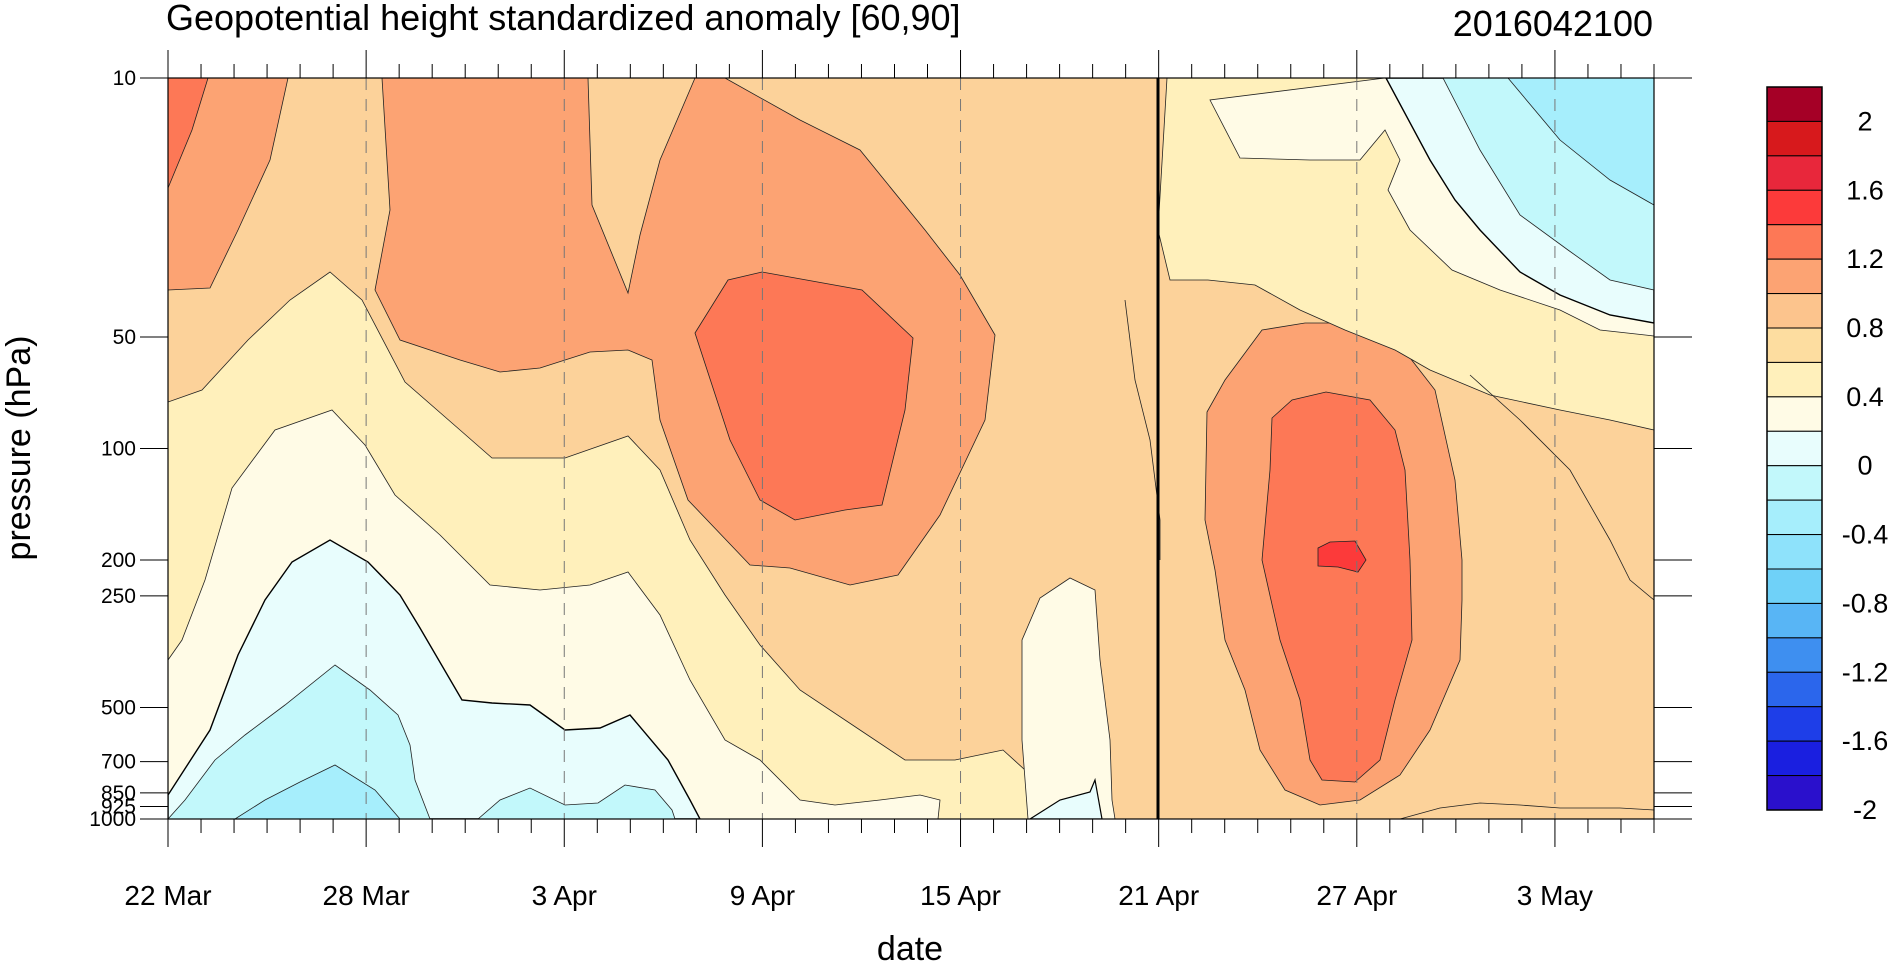 The height and width of the screenshot is (969, 1889). Describe the element at coordinates (1065, 798) in the screenshot. I see `region-negative-18apr` at that location.